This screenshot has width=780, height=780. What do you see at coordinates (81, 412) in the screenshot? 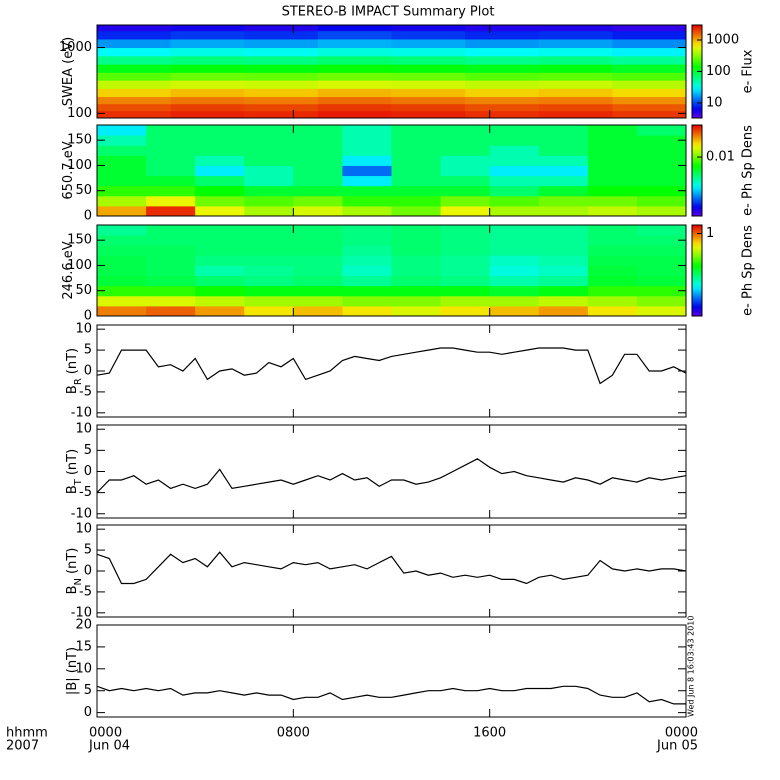
I see `y-tick-label: -10` at bounding box center [81, 412].